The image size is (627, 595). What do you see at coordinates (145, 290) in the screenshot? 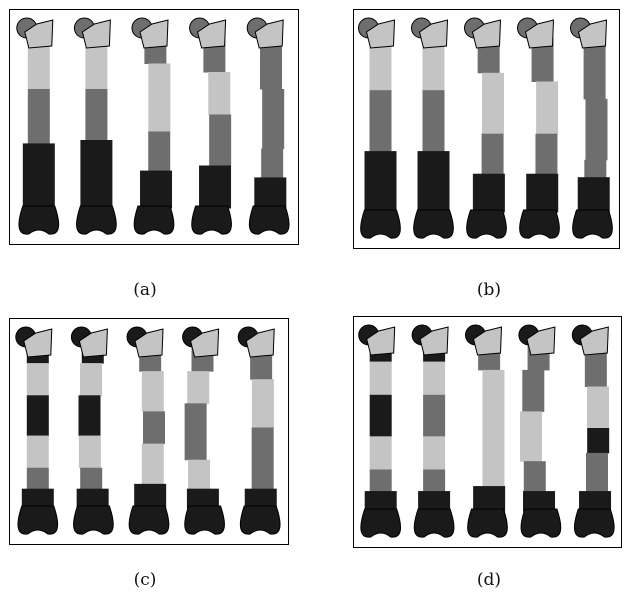
I see `caption-a: (a)` at bounding box center [145, 290].